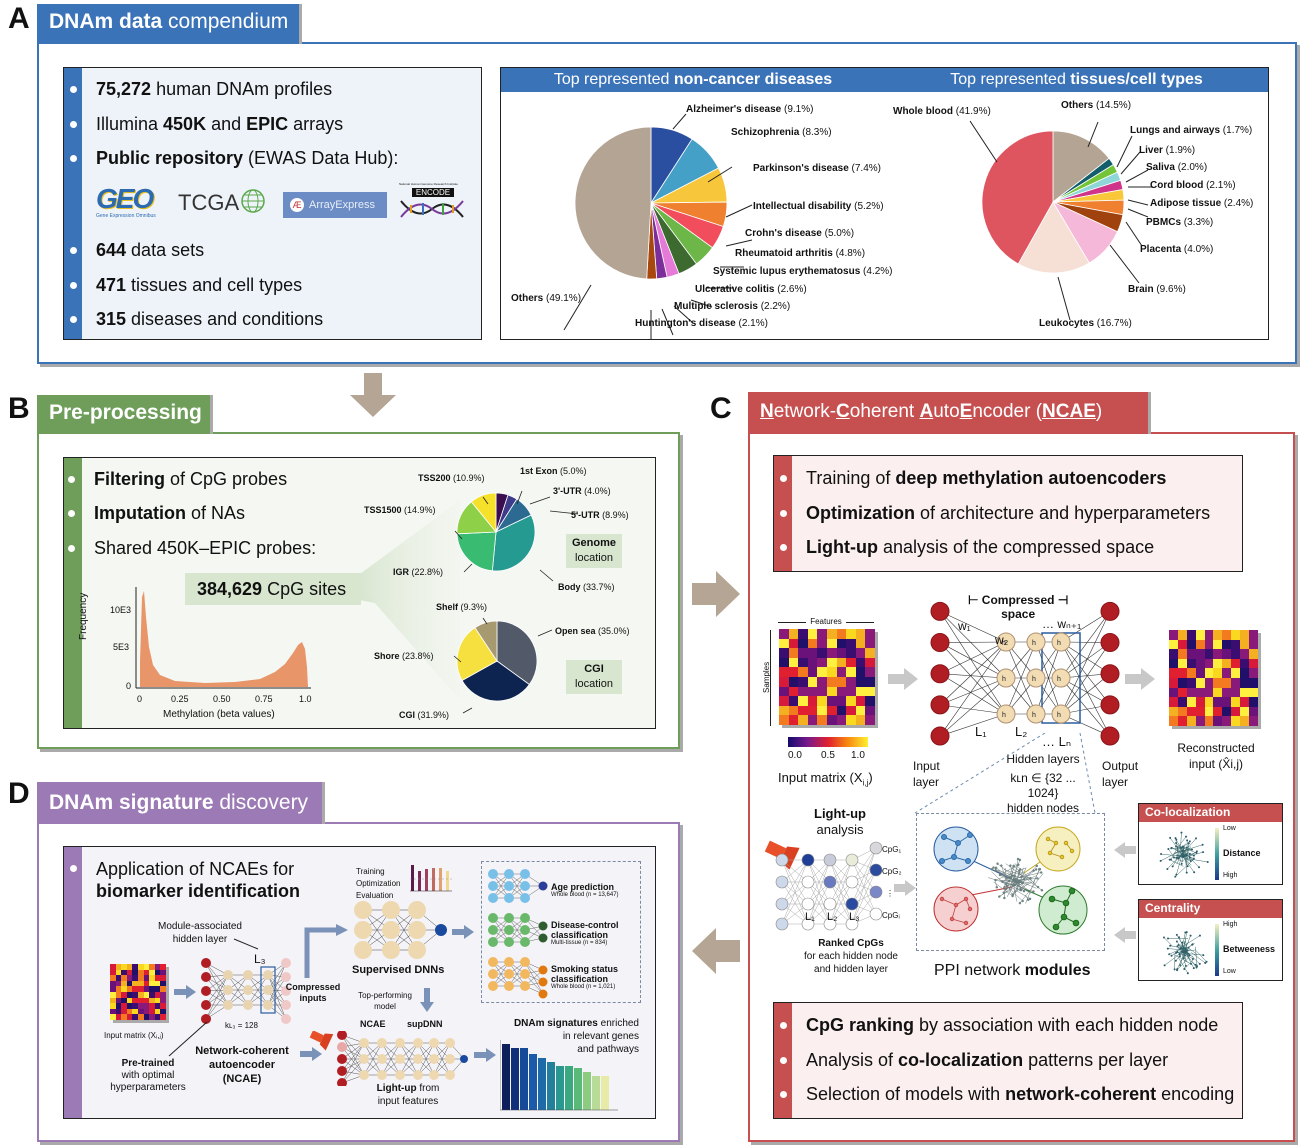 Image resolution: width=1300 pixels, height=1148 pixels. Describe the element at coordinates (123, 414) in the screenshot. I see `panel-b-title: Pre-processing` at that location.